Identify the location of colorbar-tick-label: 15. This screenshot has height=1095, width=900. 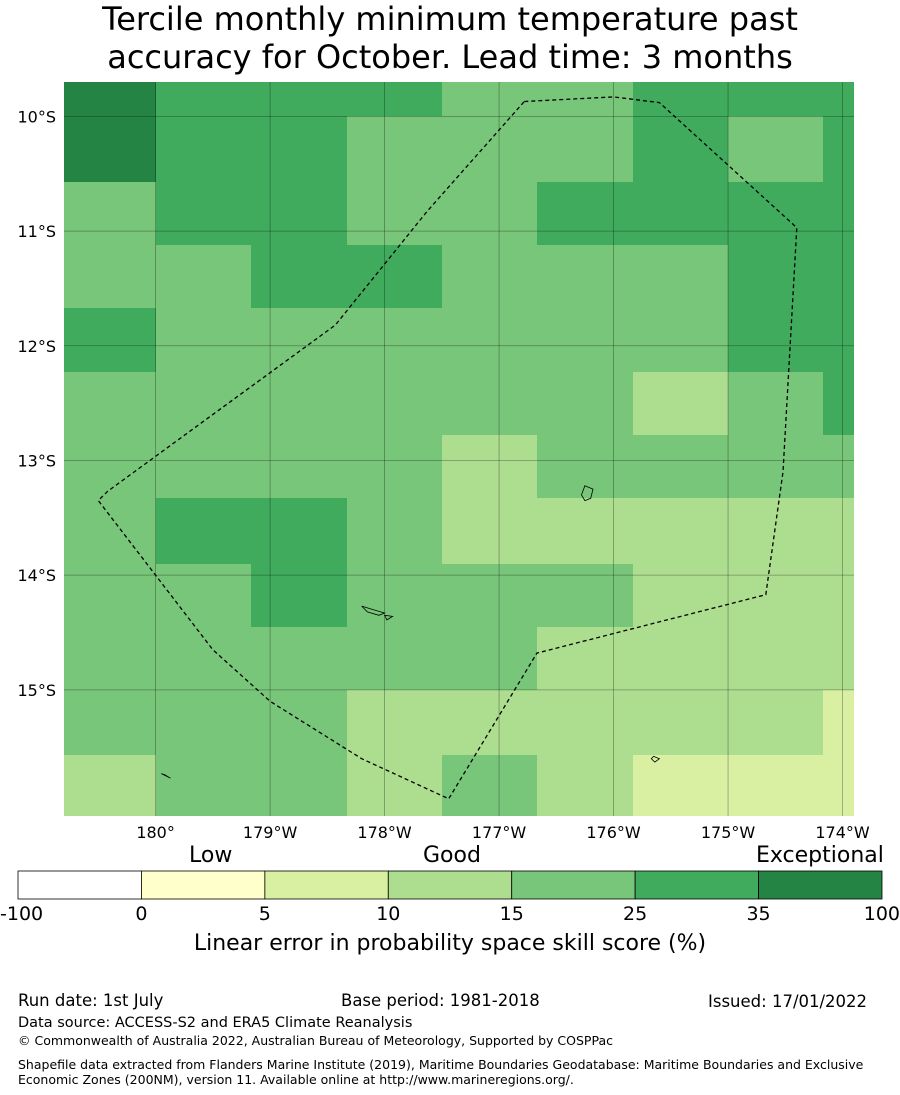
(511, 914).